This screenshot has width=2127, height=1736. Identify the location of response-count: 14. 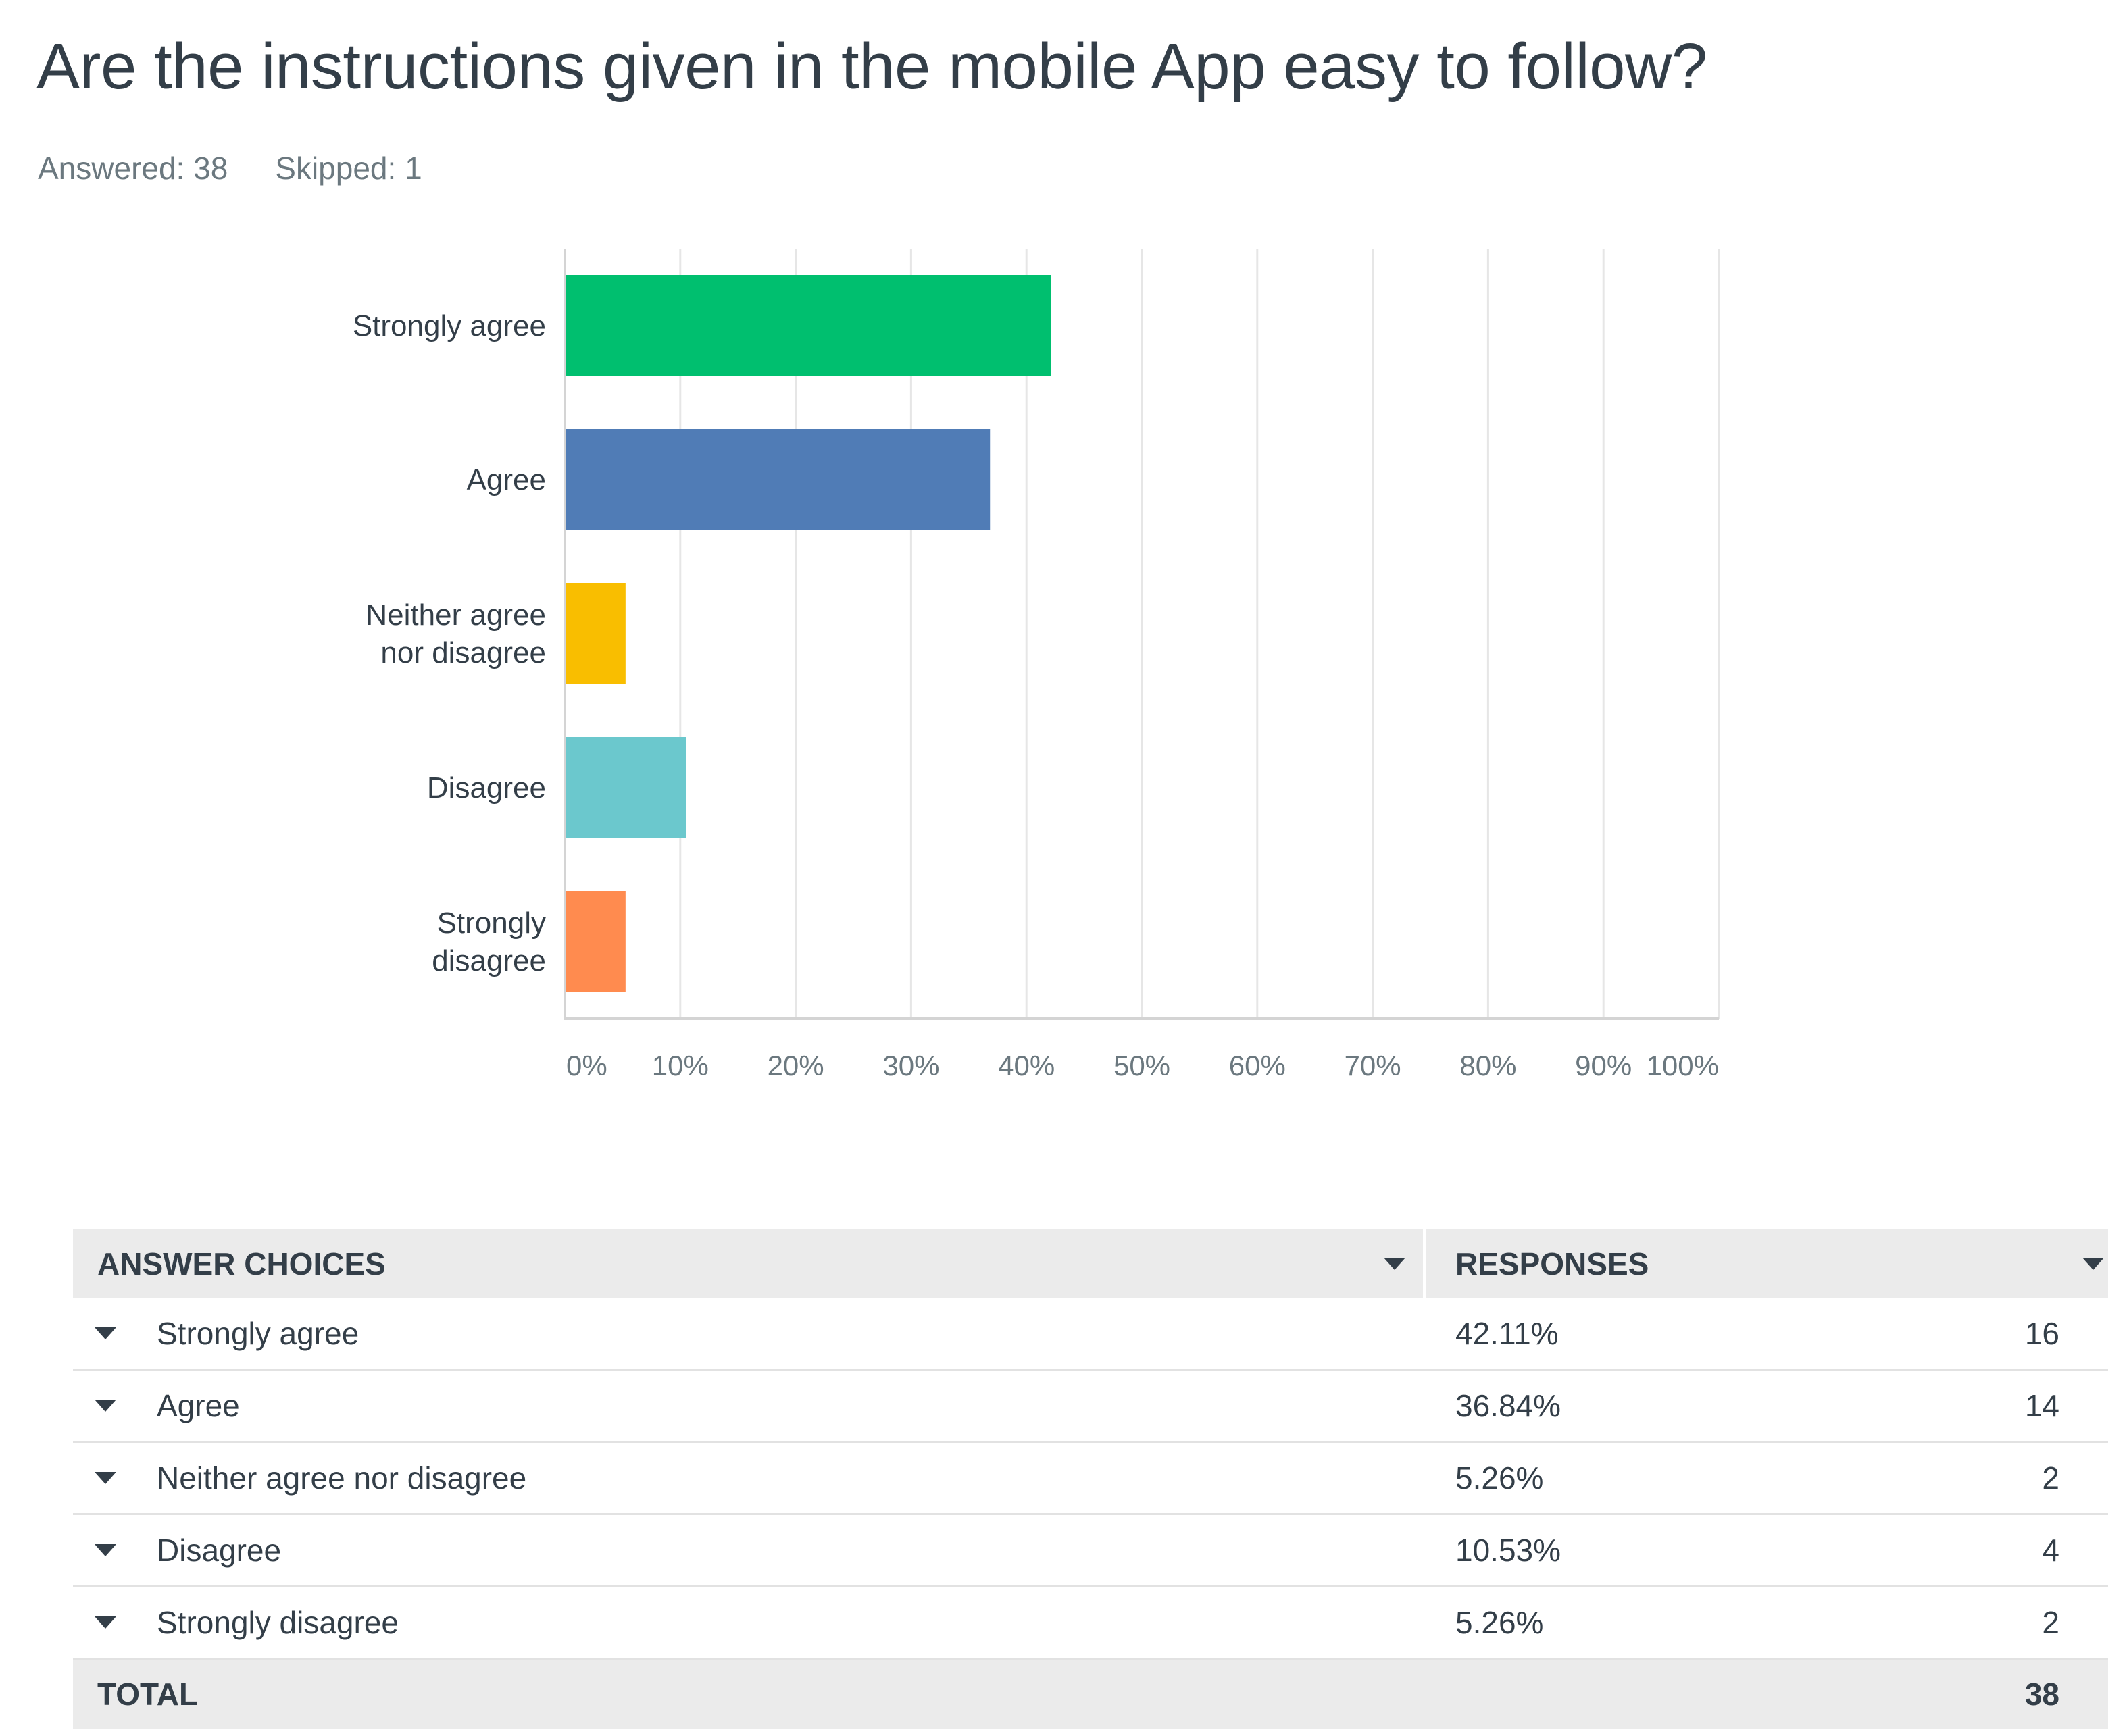
(2041, 1405).